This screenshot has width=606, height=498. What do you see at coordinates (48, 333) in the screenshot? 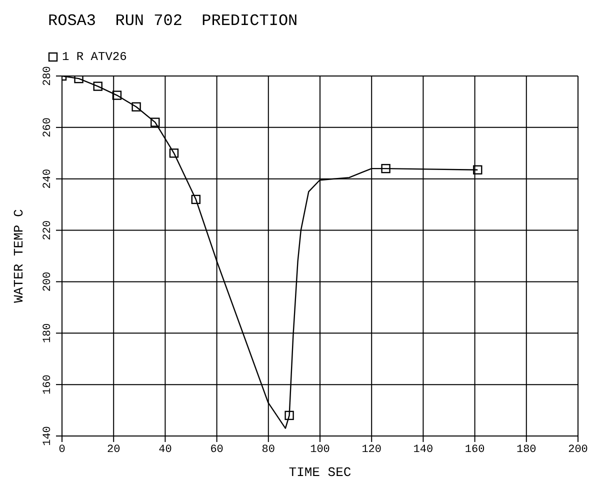
I see `y-tick-label: 180` at bounding box center [48, 333].